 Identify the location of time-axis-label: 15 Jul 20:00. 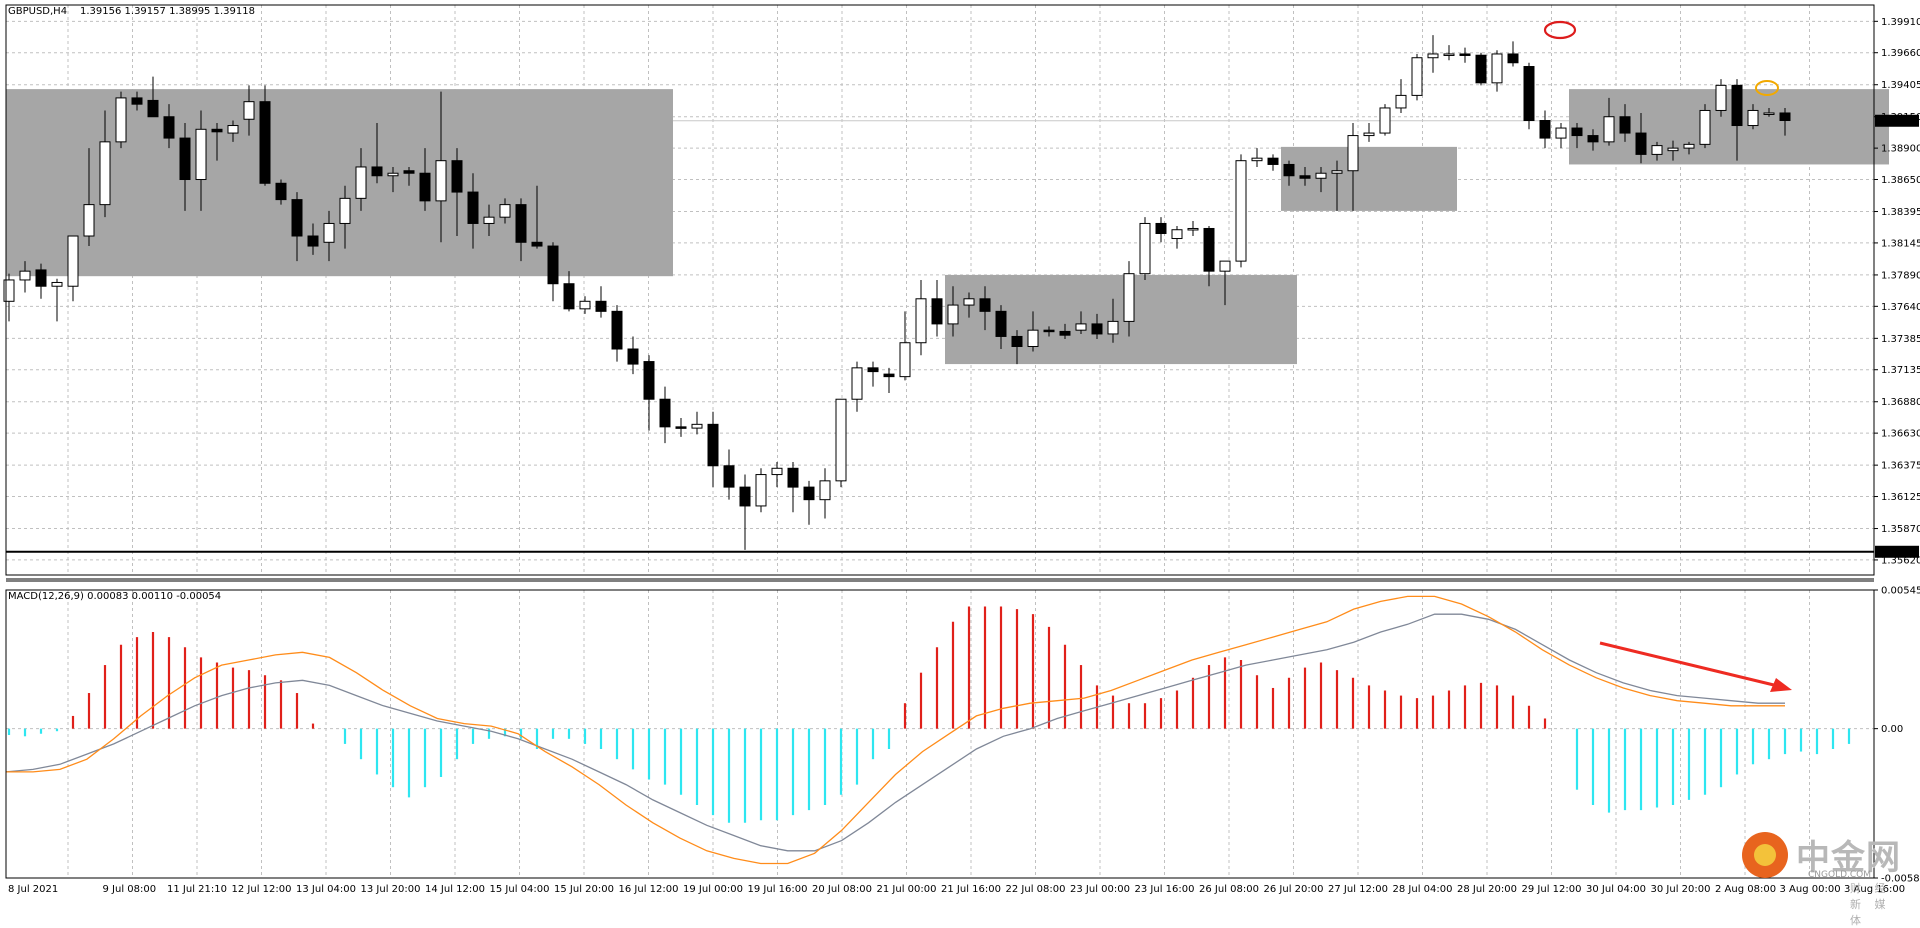
(584, 889).